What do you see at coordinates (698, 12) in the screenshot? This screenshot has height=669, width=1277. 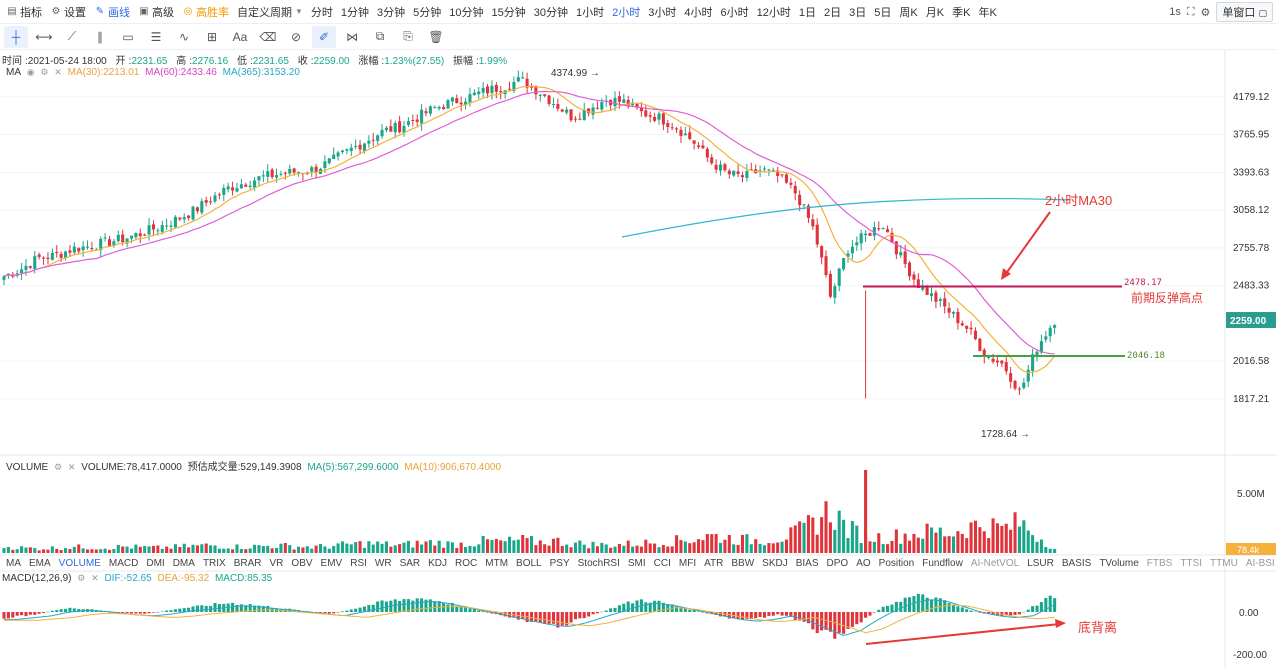 I see `period-4小时: 4小时` at bounding box center [698, 12].